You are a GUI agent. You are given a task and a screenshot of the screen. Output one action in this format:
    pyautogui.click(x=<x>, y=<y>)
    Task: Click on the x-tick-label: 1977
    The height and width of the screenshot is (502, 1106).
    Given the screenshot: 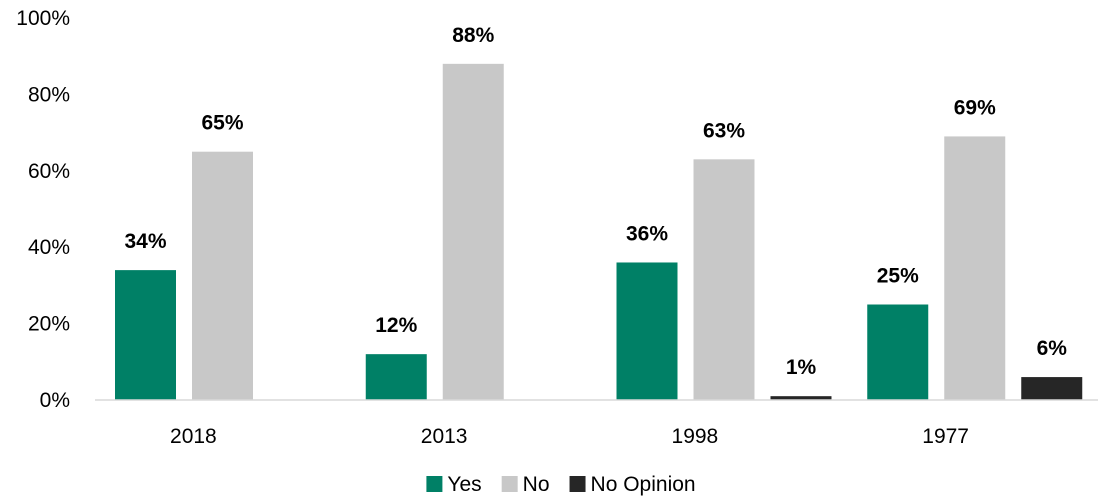 What is the action you would take?
    pyautogui.click(x=945, y=436)
    